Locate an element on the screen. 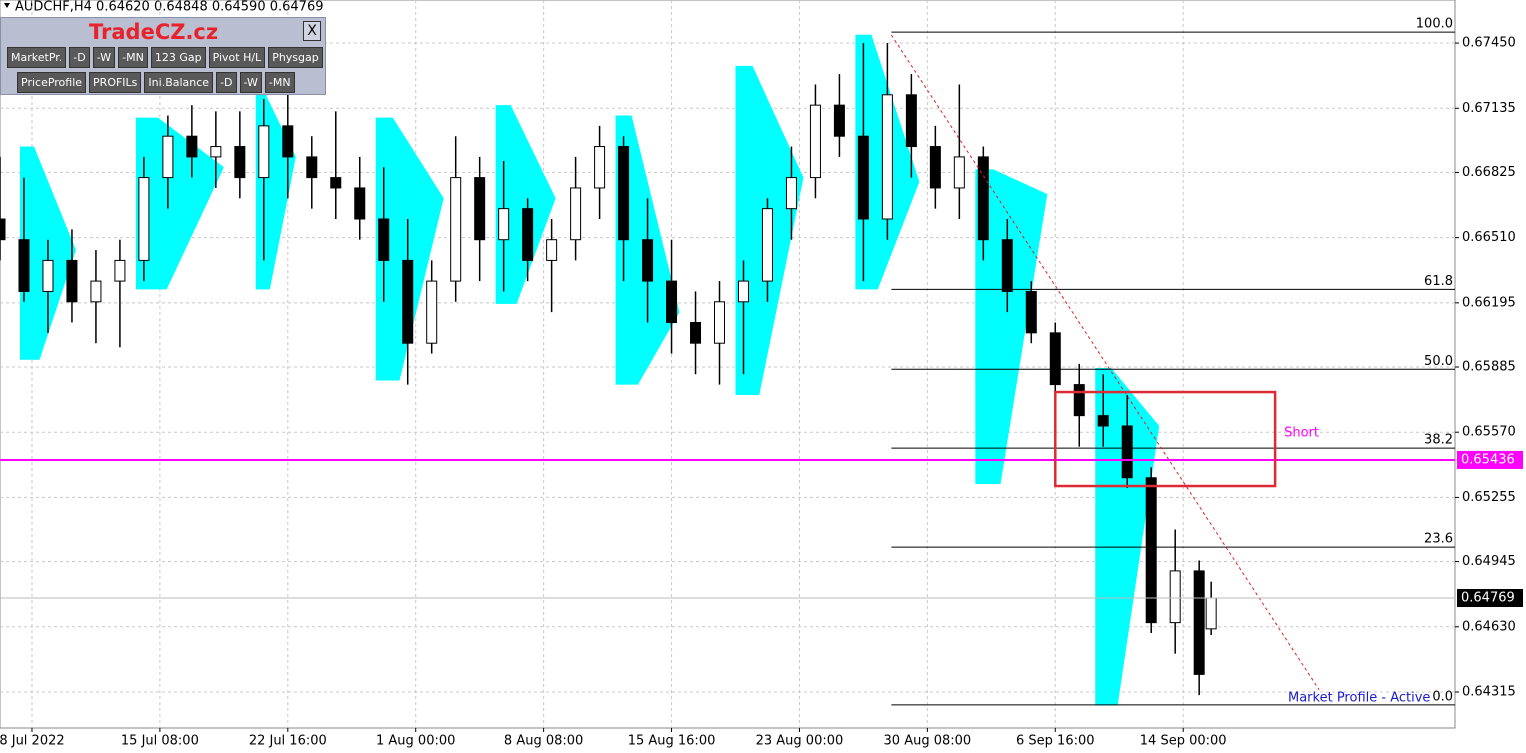 This screenshot has width=1526, height=753. y-tick-label: 0.67135 is located at coordinates (1489, 108).